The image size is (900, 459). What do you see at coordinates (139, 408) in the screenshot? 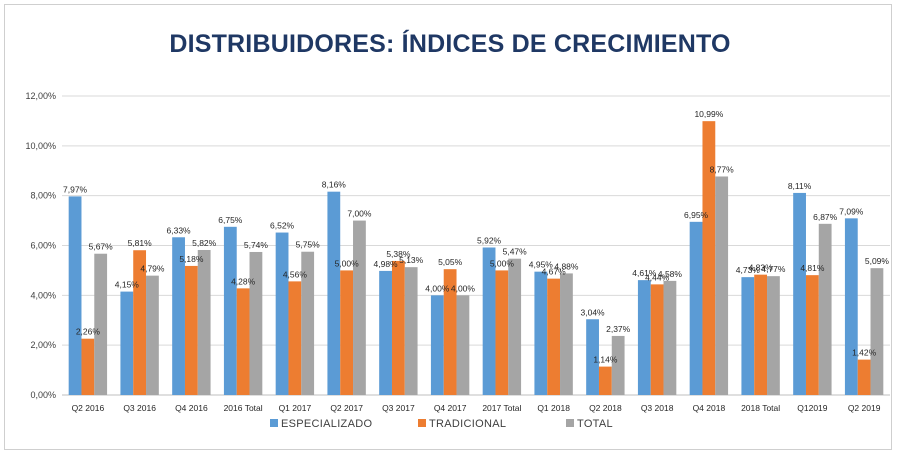
I see `x-tick-label: Q3 2016` at bounding box center [139, 408].